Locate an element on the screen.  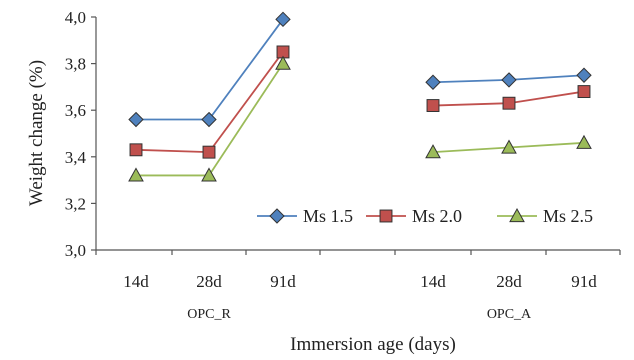
y-tick-label: 3,2 is located at coordinates (75, 203).